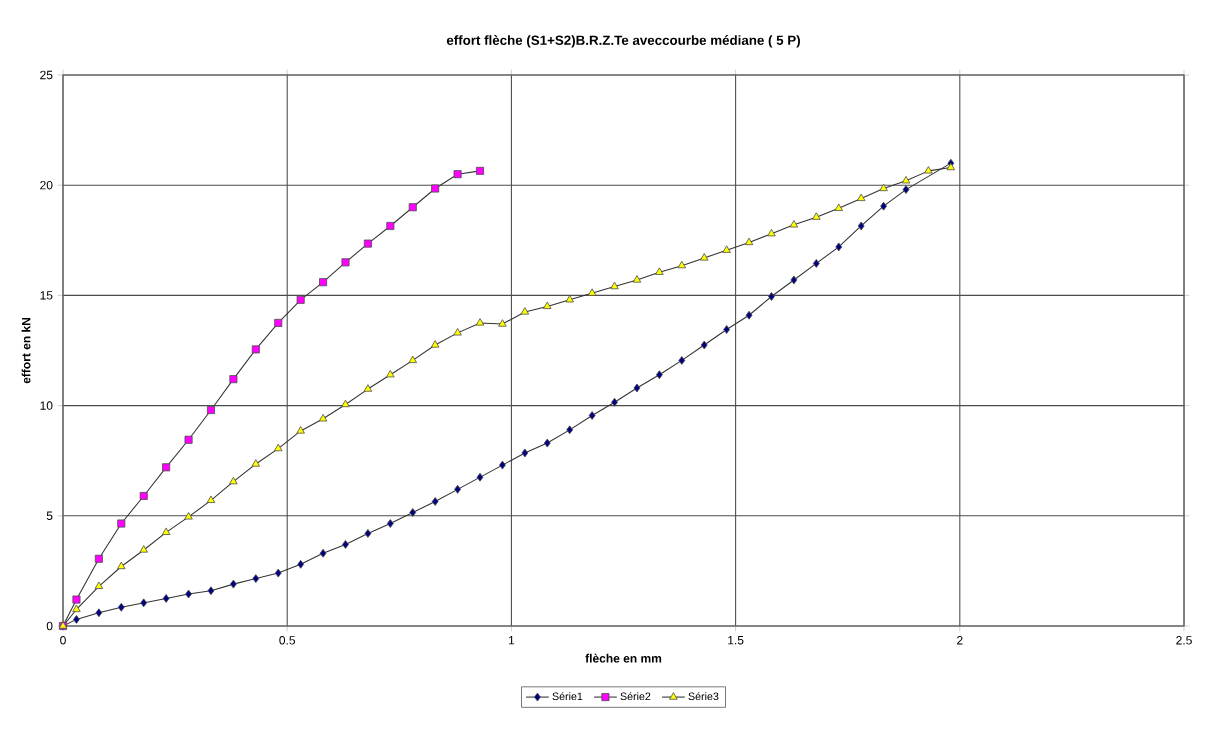 This screenshot has height=736, width=1212. What do you see at coordinates (1184, 640) in the screenshot?
I see `x-tick-label: 2.5` at bounding box center [1184, 640].